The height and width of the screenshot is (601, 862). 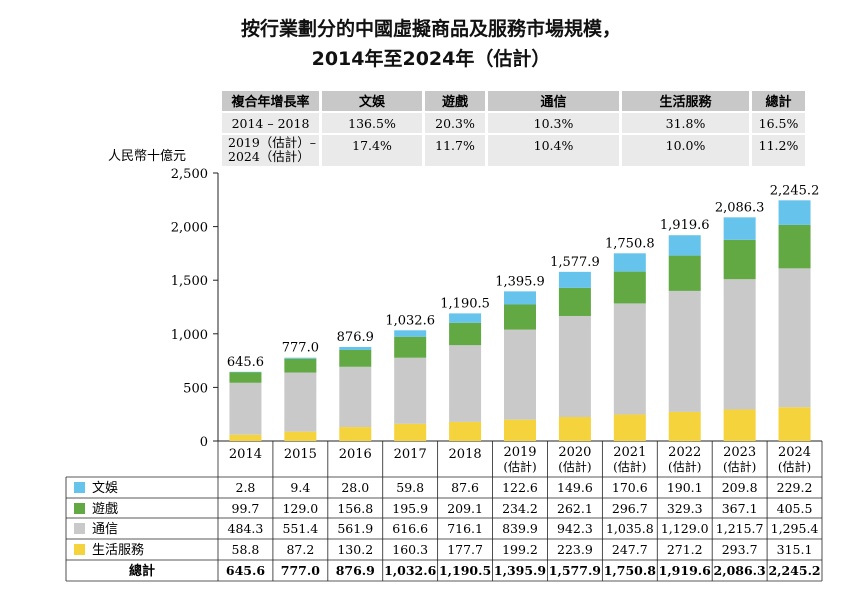 What do you see at coordinates (465, 528) in the screenshot?
I see `table-cell-value: 716.1` at bounding box center [465, 528].